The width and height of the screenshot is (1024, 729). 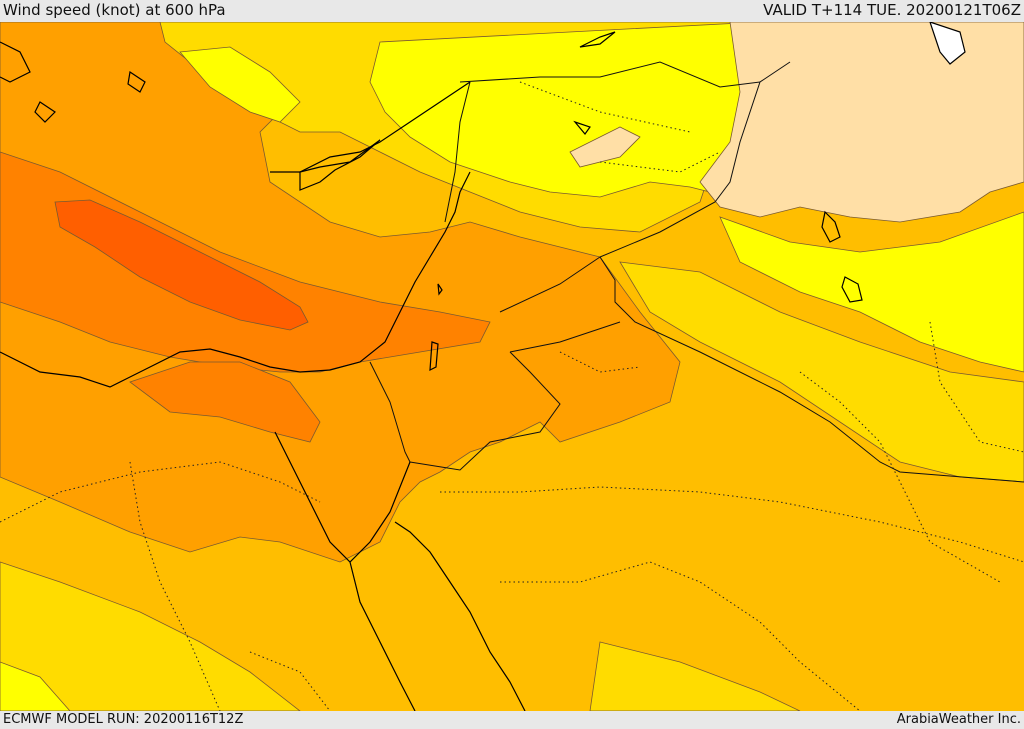 What do you see at coordinates (150, 636) in the screenshot?
I see `contour-fill-gold-sw` at bounding box center [150, 636].